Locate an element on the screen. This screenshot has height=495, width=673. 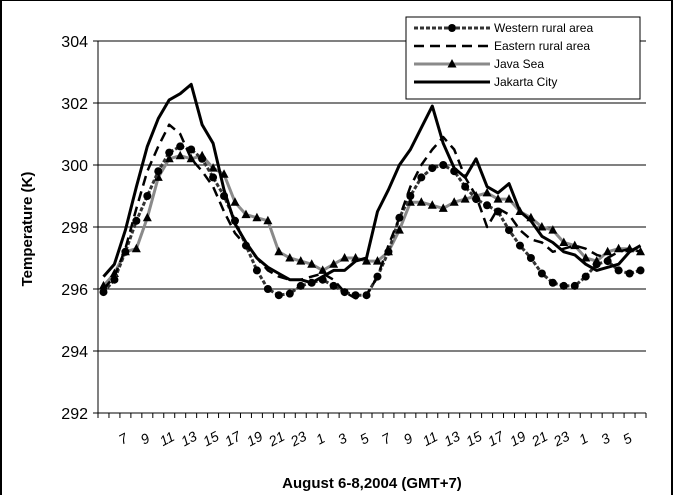
x-tick-labels: 7 9 11 13 15 17 19 21 23 1 3 5 7 9 11 13 15 17 19 21 23 1 3 5 is located at coordinates (372, 431).